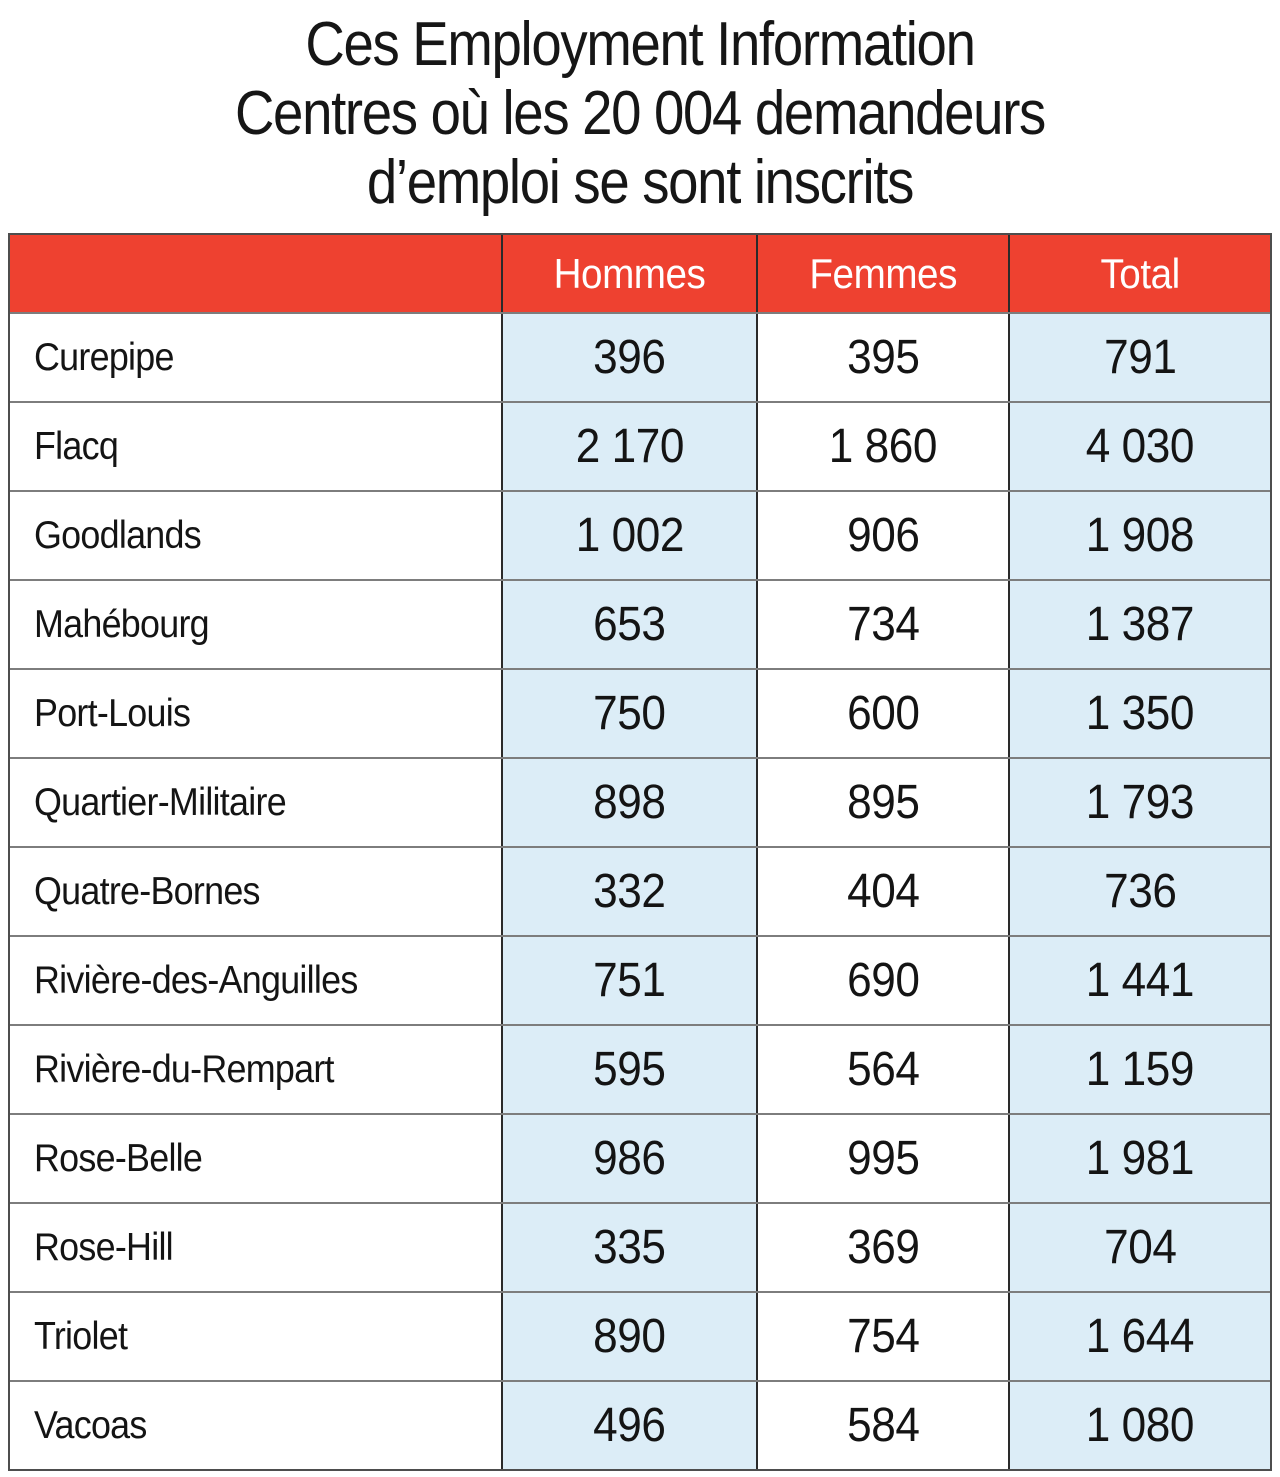 The width and height of the screenshot is (1280, 1477). Describe the element at coordinates (1139, 357) in the screenshot. I see `total-value-cell: 791` at that location.